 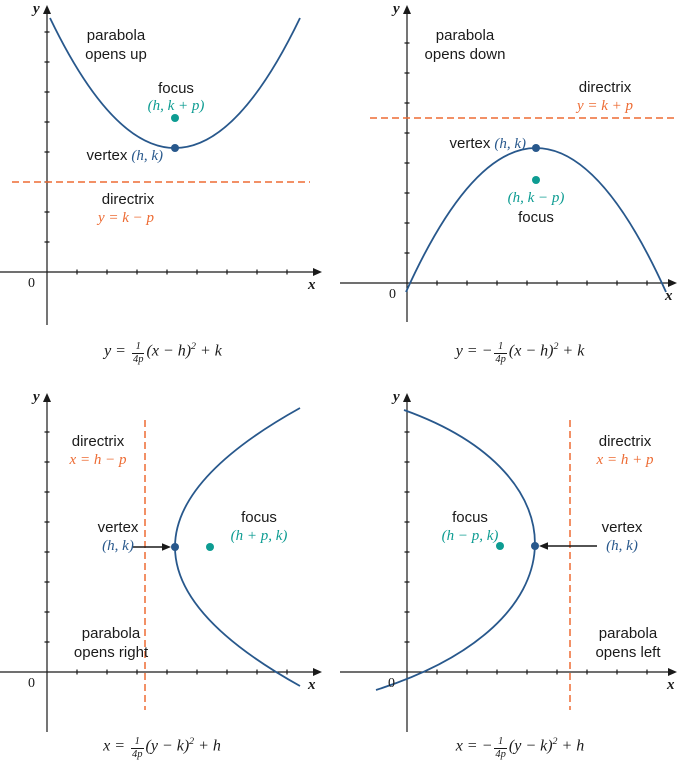 I want to click on opens-direction-label: parabola opens up, so click(x=116, y=45).